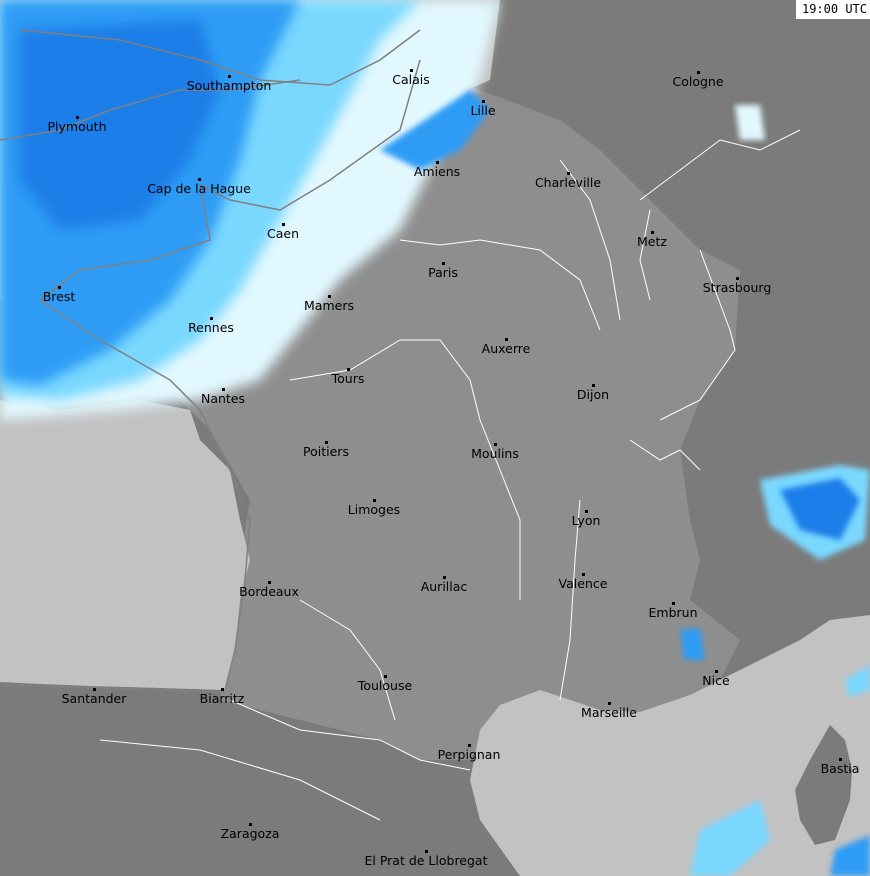 Image resolution: width=870 pixels, height=876 pixels. Describe the element at coordinates (326, 451) in the screenshot. I see `city-label: Poitiers` at that location.